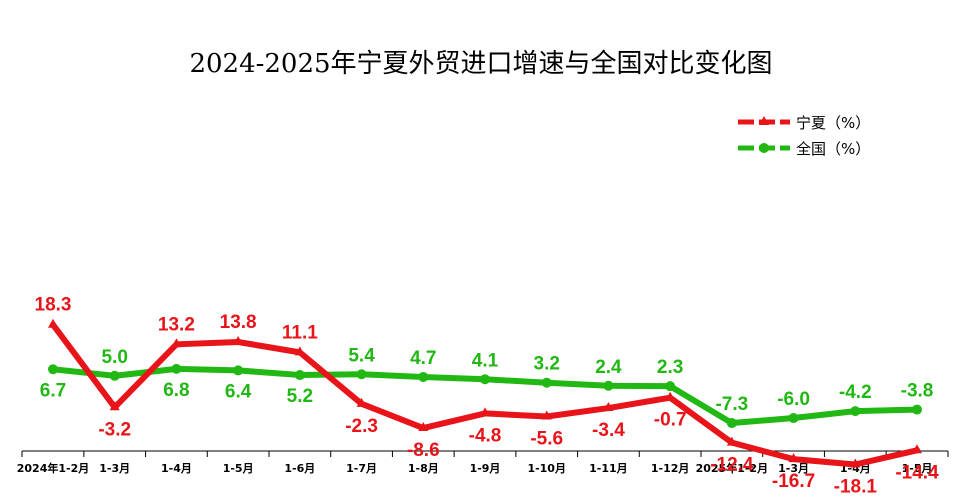 This screenshot has width=962, height=498. I want to click on data-label-national: 5.4, so click(361, 355).